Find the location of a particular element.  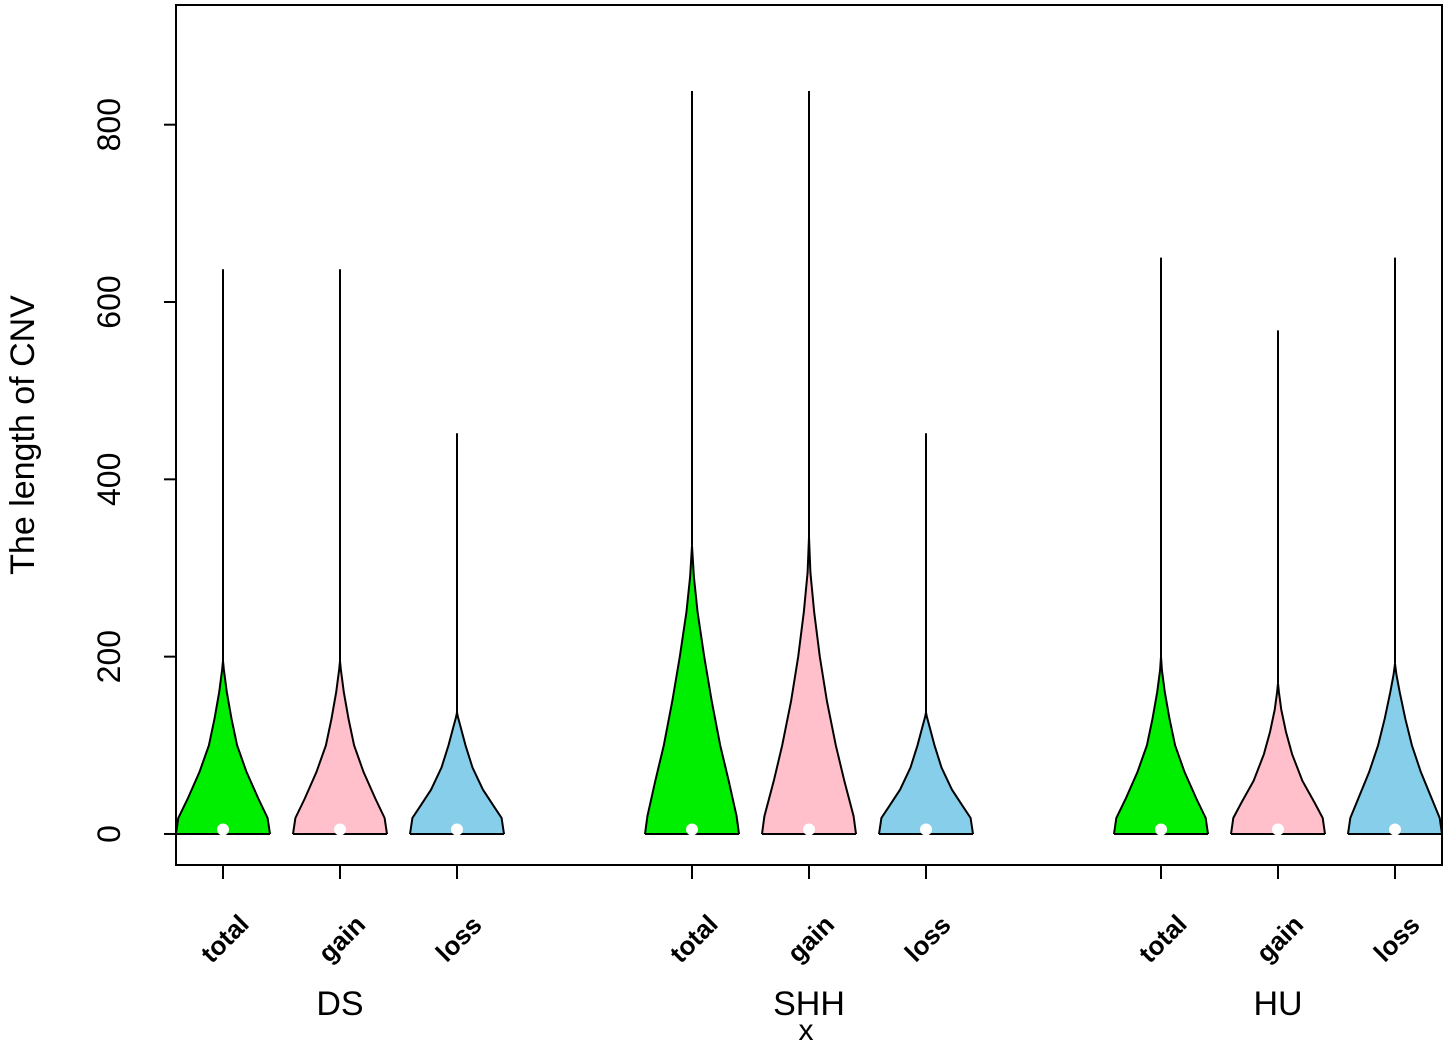

violin-shh-gain is located at coordinates (809, 685).